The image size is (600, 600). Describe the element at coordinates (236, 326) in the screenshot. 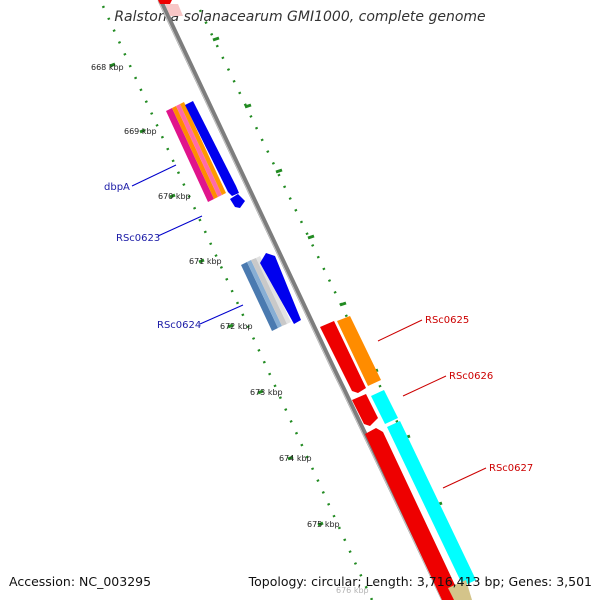

I see `tick-label-672: 672 kbp` at that location.